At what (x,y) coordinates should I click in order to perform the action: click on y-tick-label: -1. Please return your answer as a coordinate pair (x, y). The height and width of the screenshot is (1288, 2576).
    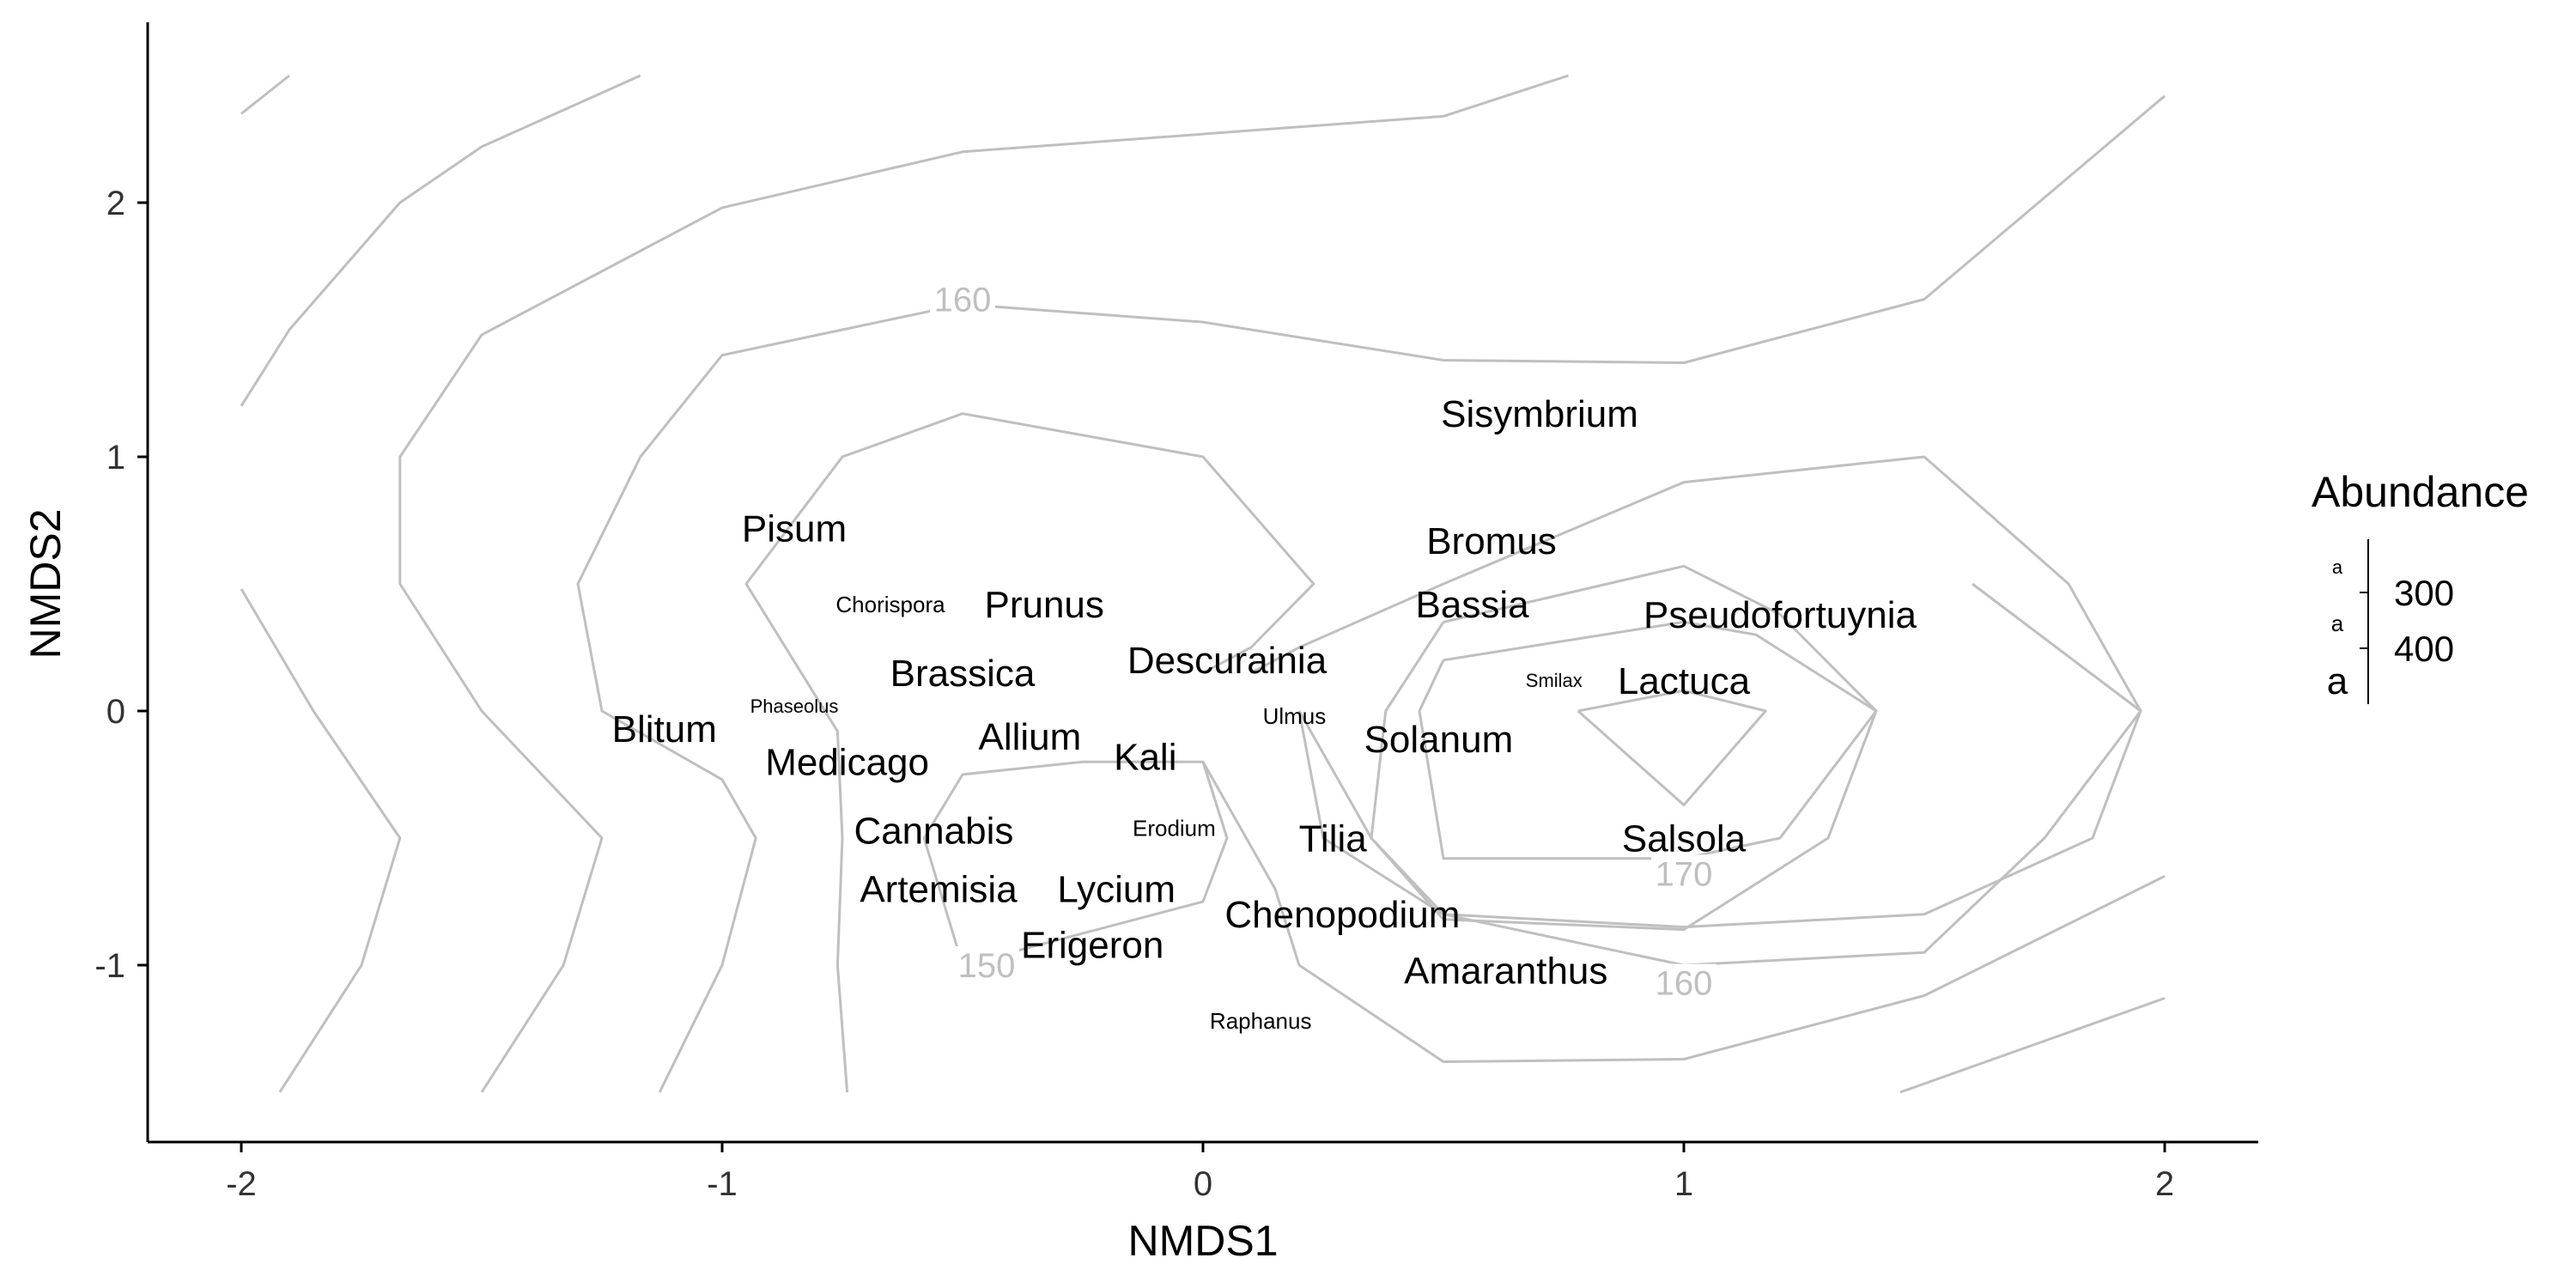
    Looking at the image, I should click on (109, 966).